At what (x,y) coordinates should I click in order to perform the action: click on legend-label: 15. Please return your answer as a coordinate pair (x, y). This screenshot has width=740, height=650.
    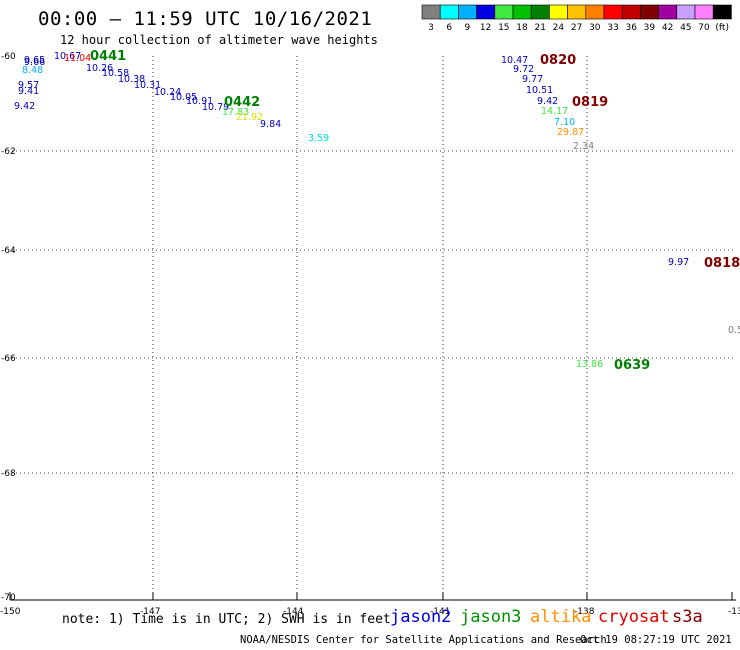
    Looking at the image, I should click on (503, 28).